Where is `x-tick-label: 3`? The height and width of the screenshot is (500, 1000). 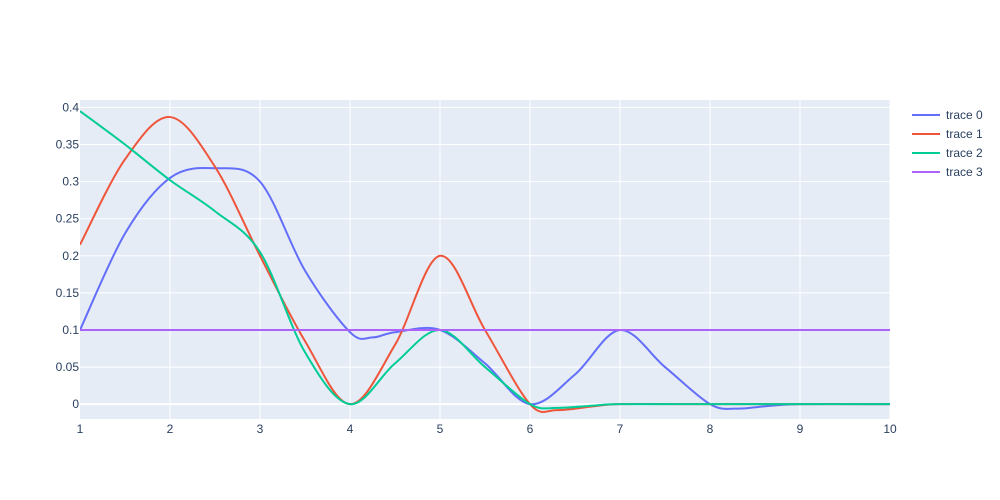
x-tick-label: 3 is located at coordinates (260, 429).